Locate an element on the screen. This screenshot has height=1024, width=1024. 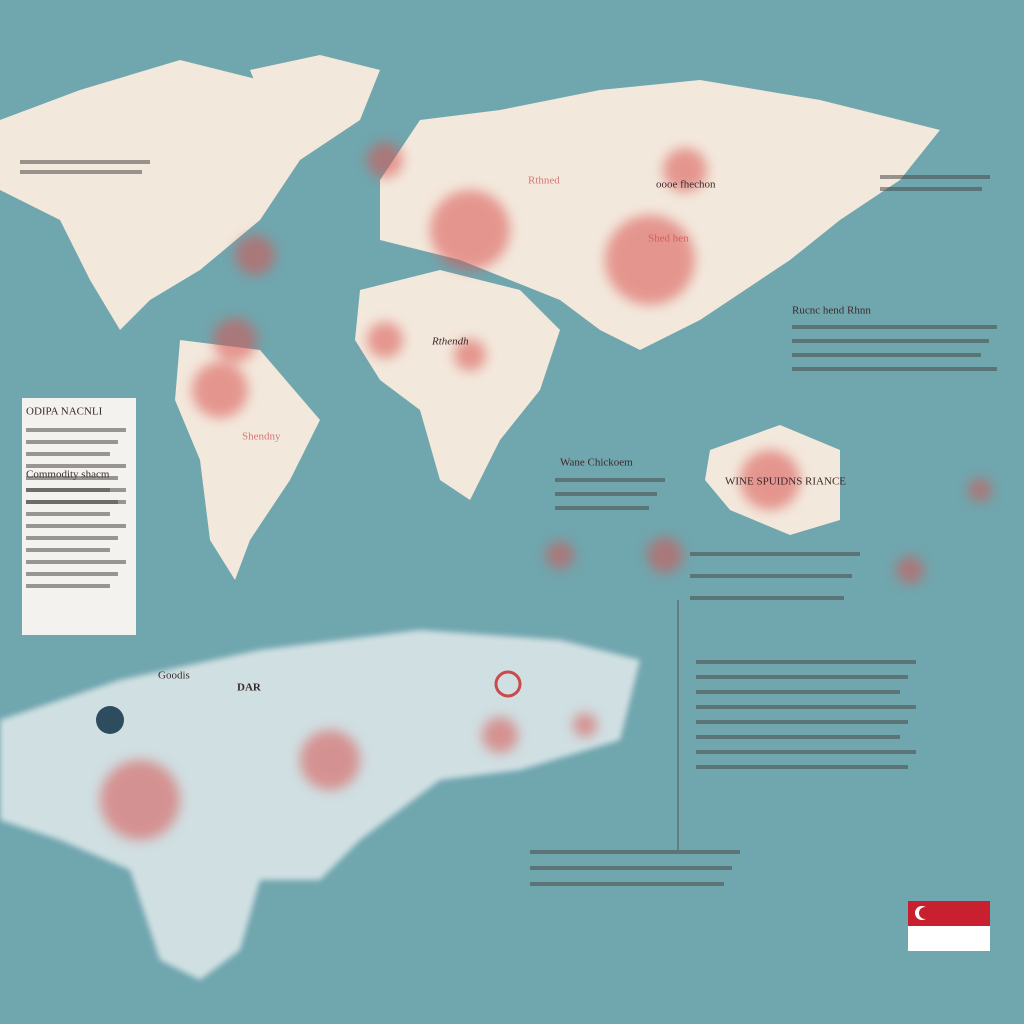
flag is located at coordinates (949, 926).